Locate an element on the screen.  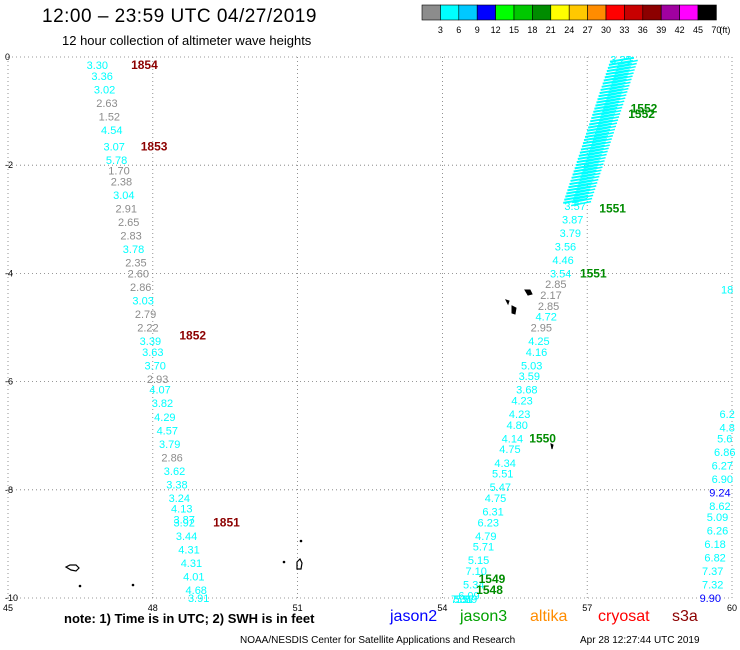
satellite-name: jason2 is located at coordinates (414, 616).